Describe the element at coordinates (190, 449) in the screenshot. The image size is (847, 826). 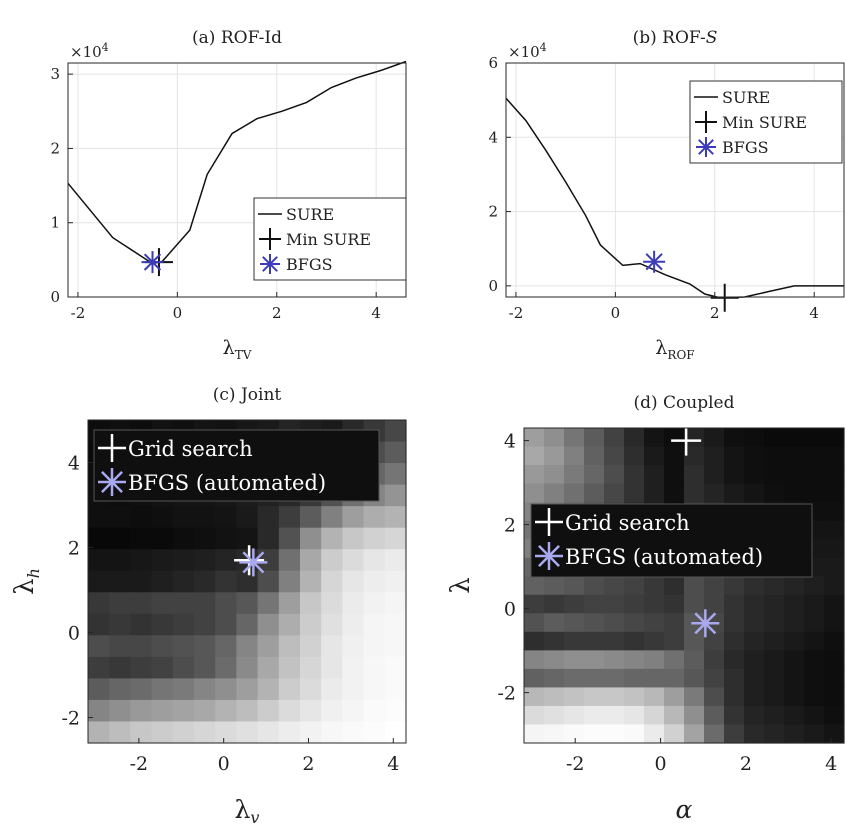
I see `legend-label: Grid search` at that location.